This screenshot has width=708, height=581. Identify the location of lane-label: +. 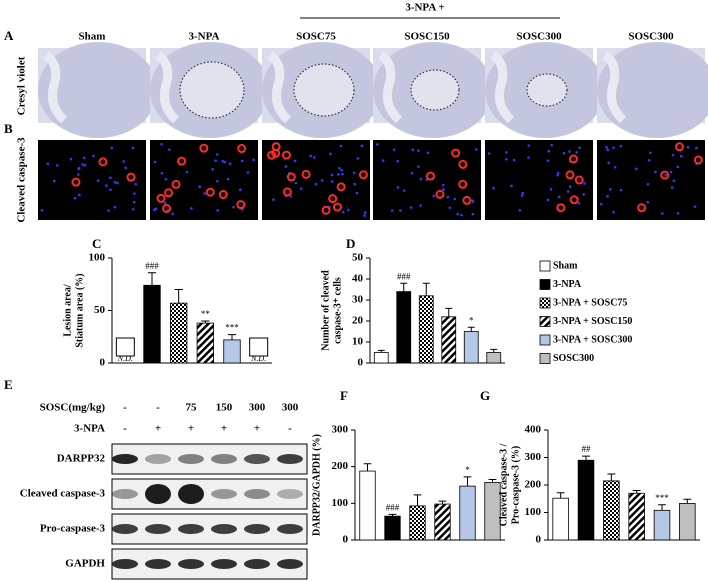
(158, 429).